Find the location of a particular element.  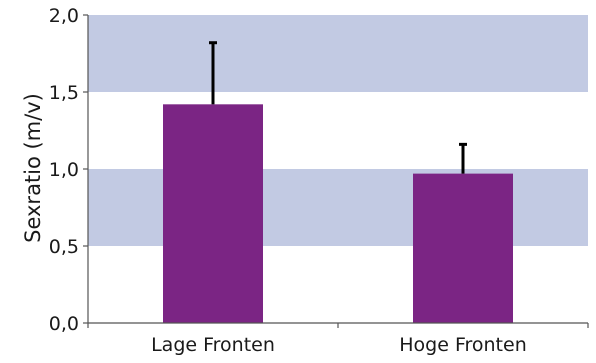

y-axis-title: Sexratio (m/v) is located at coordinates (33, 168).